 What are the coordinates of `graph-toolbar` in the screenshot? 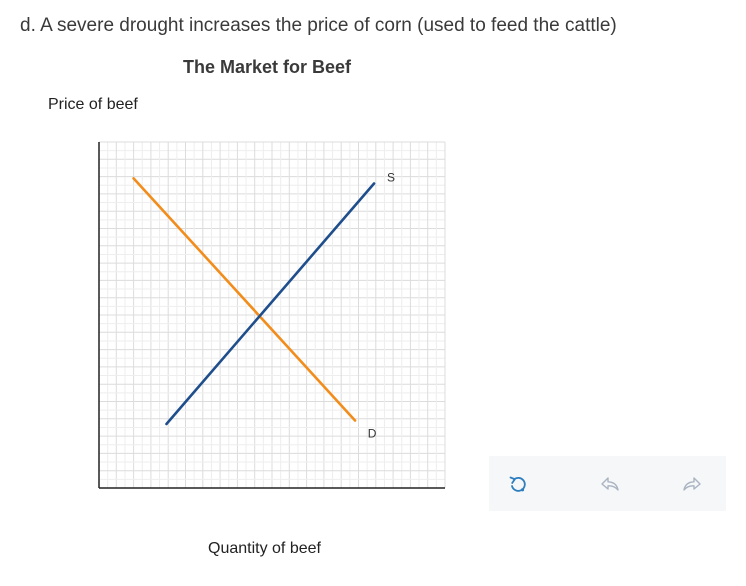 It's located at (607, 483).